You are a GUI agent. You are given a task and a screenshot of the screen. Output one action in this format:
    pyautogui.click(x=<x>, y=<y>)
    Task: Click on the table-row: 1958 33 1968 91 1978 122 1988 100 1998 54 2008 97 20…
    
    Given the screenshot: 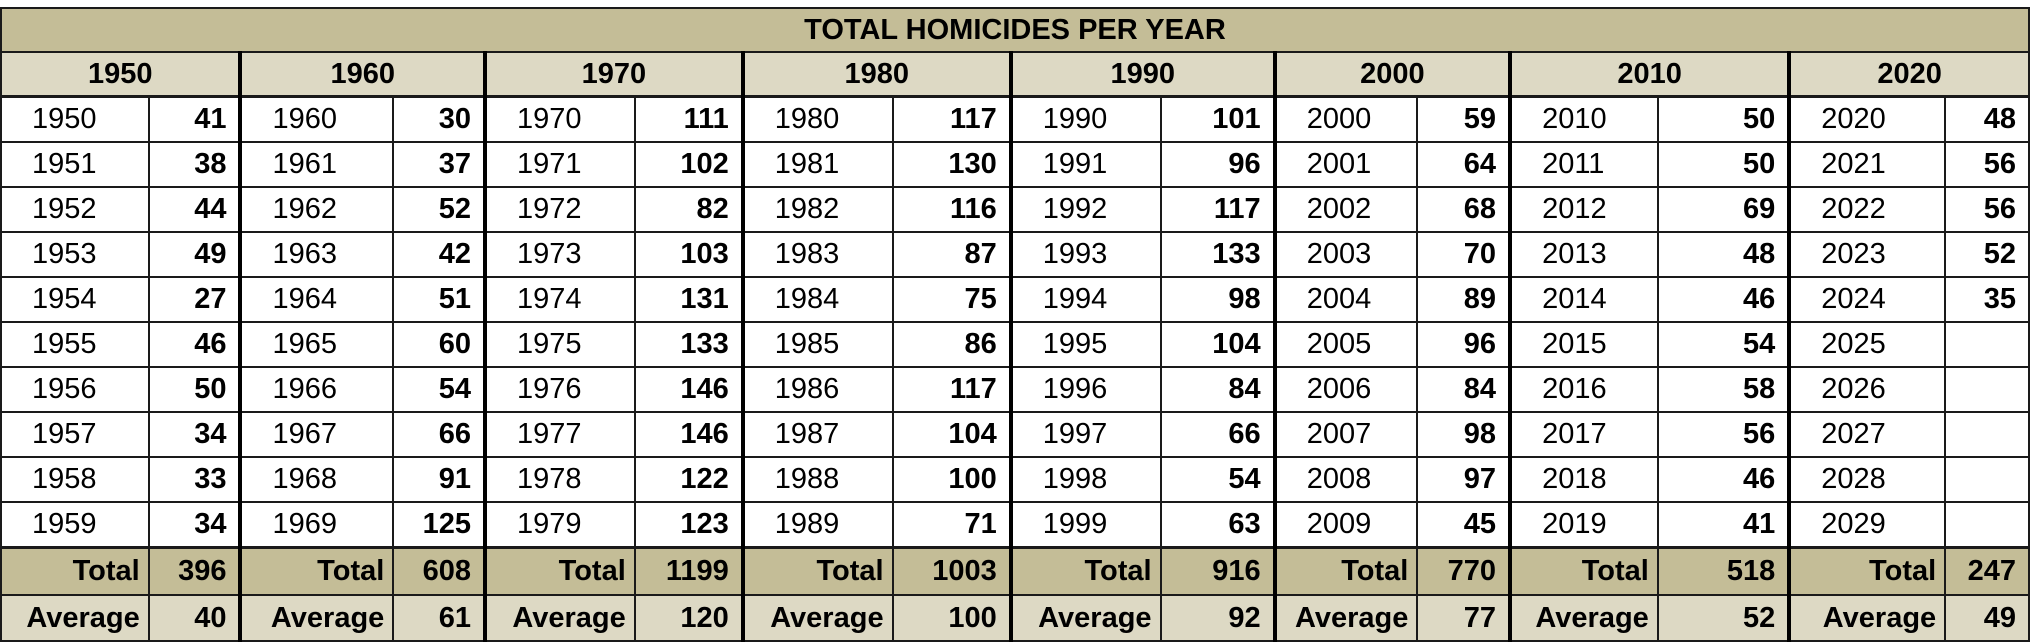 What is the action you would take?
    pyautogui.click(x=1015, y=479)
    